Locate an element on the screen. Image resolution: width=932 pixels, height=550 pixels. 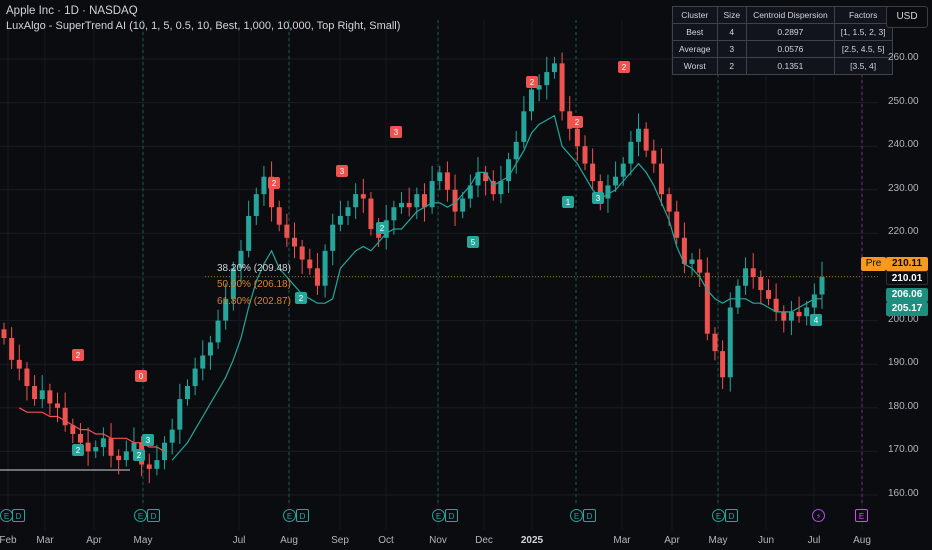
price-tick: 250.00 is located at coordinates (903, 101).